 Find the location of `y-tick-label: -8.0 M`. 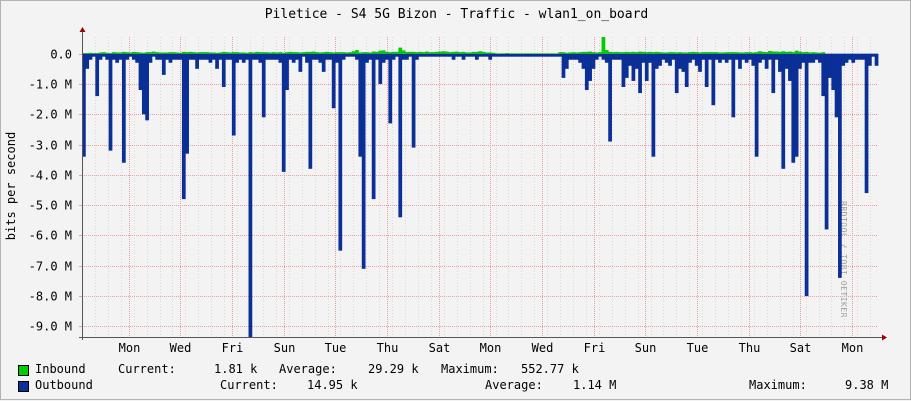

y-tick-label: -8.0 M is located at coordinates (50, 297).